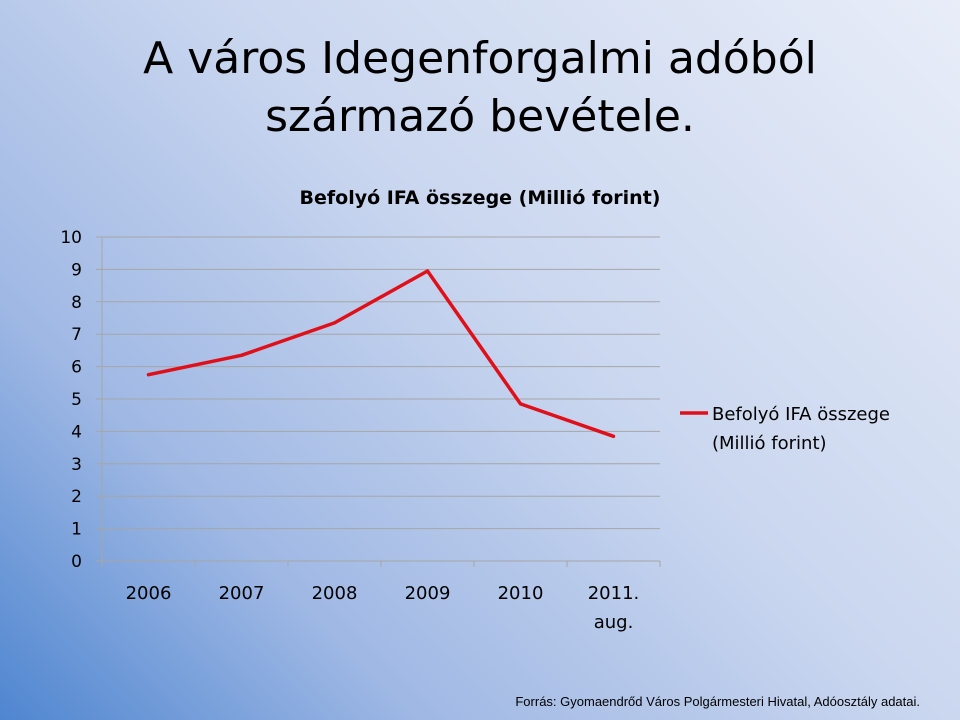  I want to click on x-tick-label: 2010, so click(521, 593).